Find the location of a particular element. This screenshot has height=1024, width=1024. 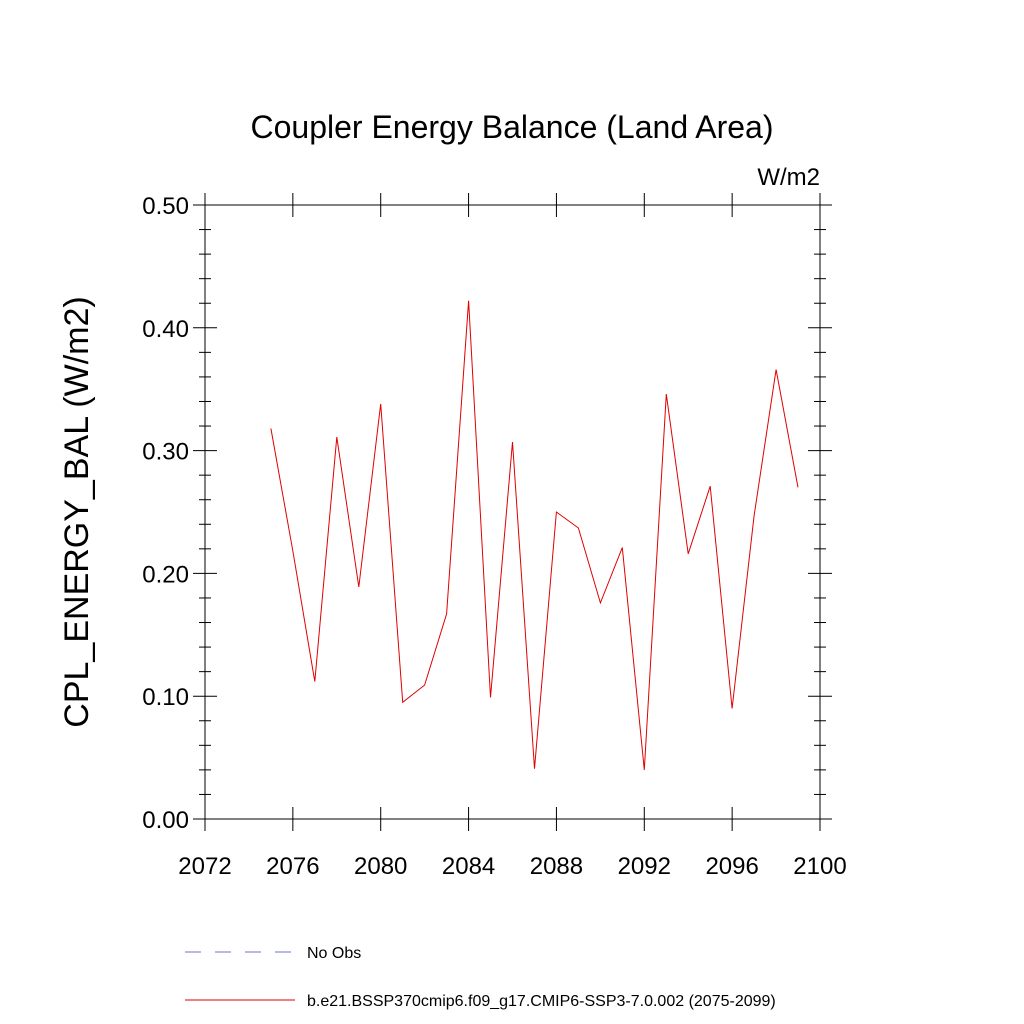

y-tick-labels: 0.00 0.10 0.20 0.30 0.40 0.50 is located at coordinates (165, 513).